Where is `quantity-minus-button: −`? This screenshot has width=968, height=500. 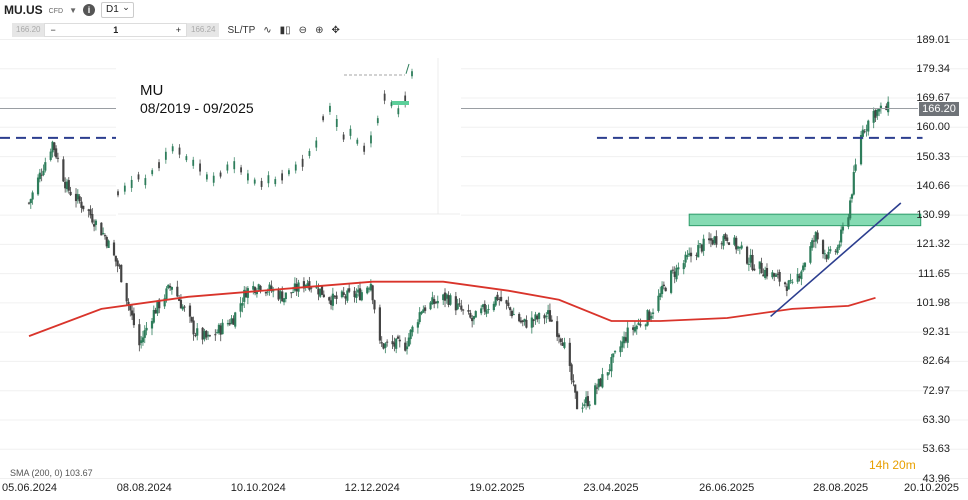
quantity-minus-button: − is located at coordinates (53, 30).